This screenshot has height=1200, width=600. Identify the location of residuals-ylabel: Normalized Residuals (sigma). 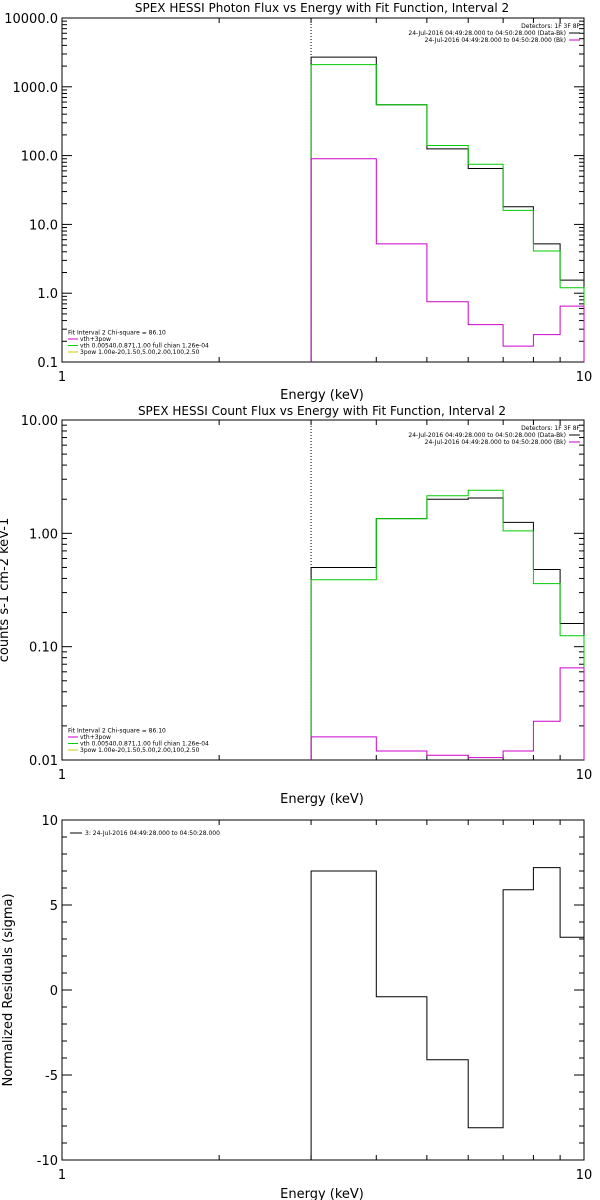
(8, 989).